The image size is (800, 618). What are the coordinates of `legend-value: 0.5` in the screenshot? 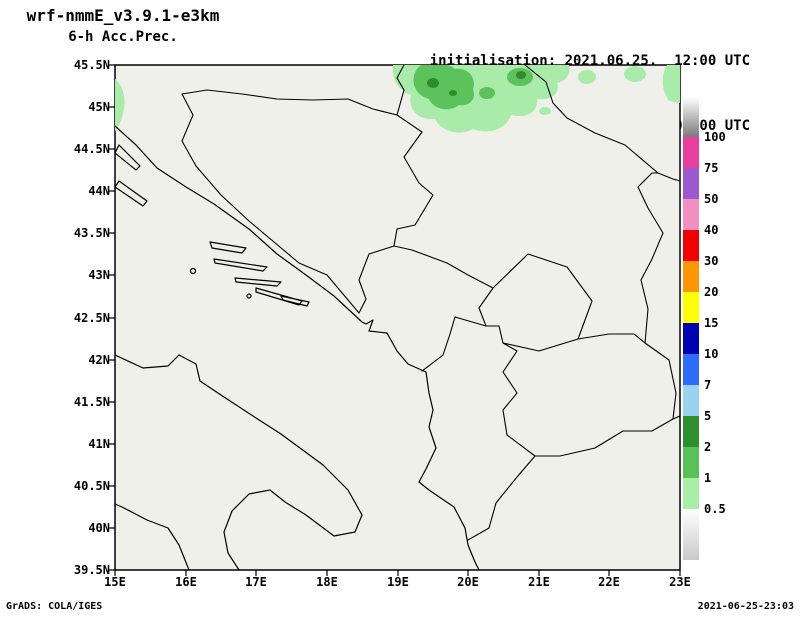 It's located at (715, 509).